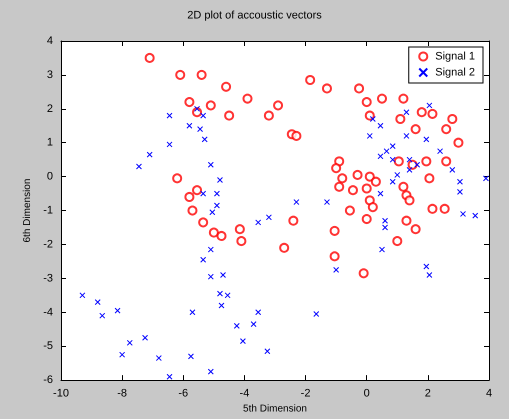  I want to click on y-tick-label: -5, so click(48, 346).